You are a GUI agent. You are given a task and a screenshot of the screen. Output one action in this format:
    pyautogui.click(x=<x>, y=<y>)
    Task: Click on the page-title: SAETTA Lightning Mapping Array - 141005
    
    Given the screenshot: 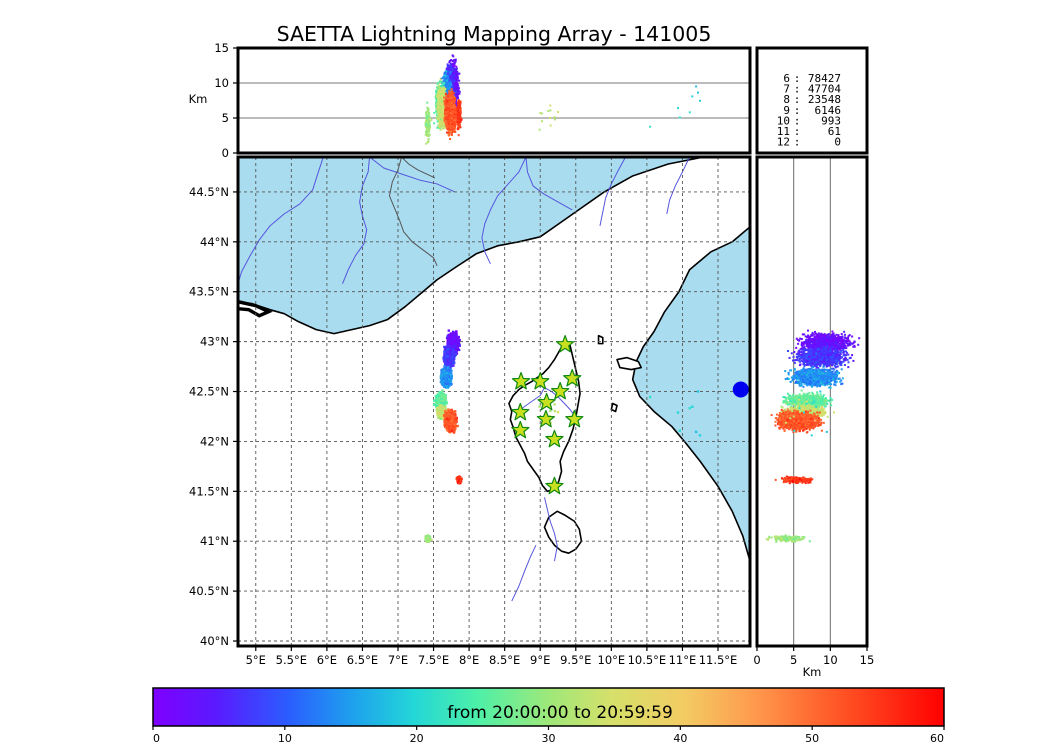 What is the action you would take?
    pyautogui.click(x=494, y=34)
    